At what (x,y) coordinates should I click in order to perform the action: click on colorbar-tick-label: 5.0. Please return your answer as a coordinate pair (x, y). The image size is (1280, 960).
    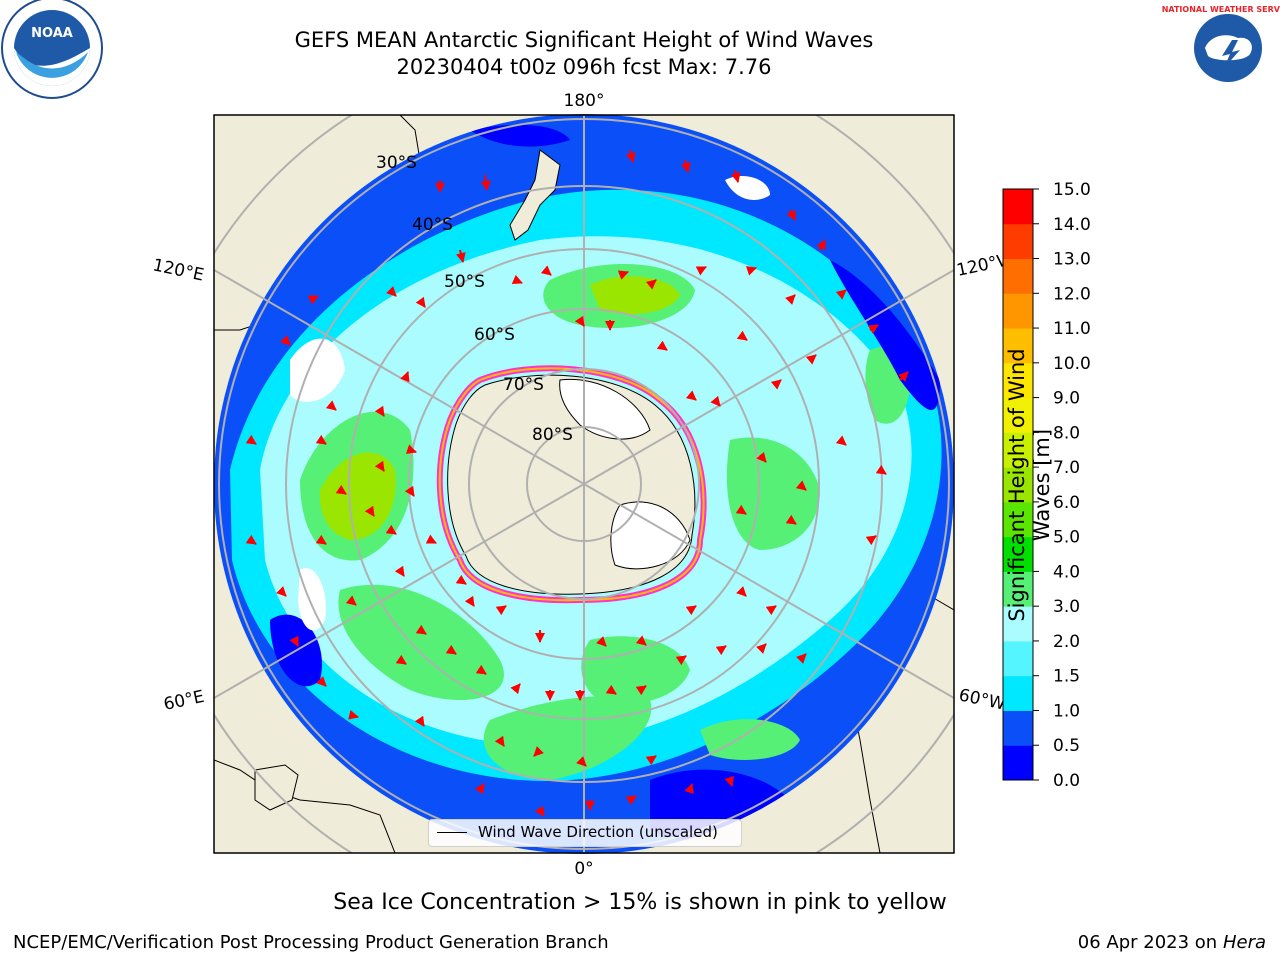
    Looking at the image, I should click on (1066, 538).